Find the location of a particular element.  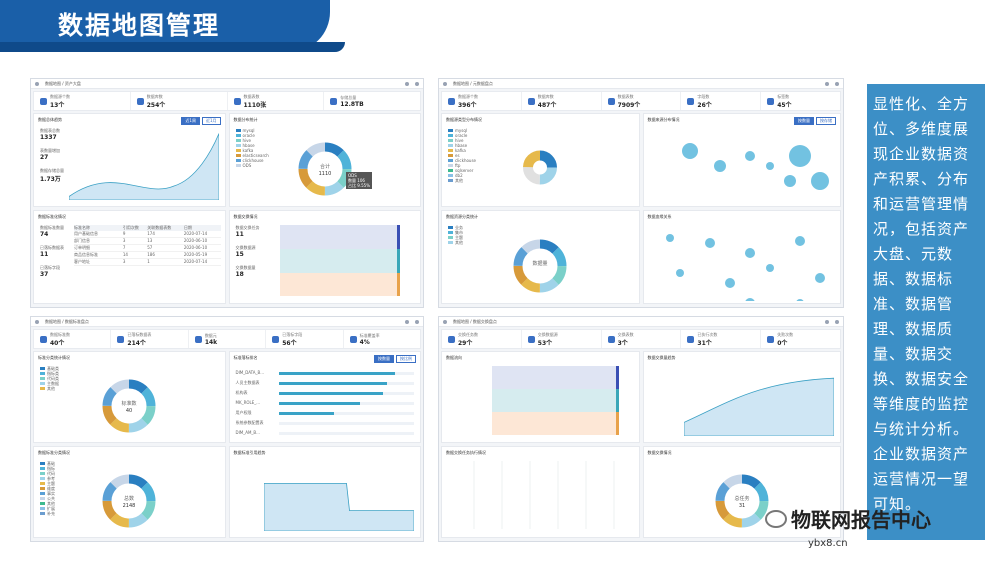

kpi-value: 40个 is located at coordinates (57, 343).